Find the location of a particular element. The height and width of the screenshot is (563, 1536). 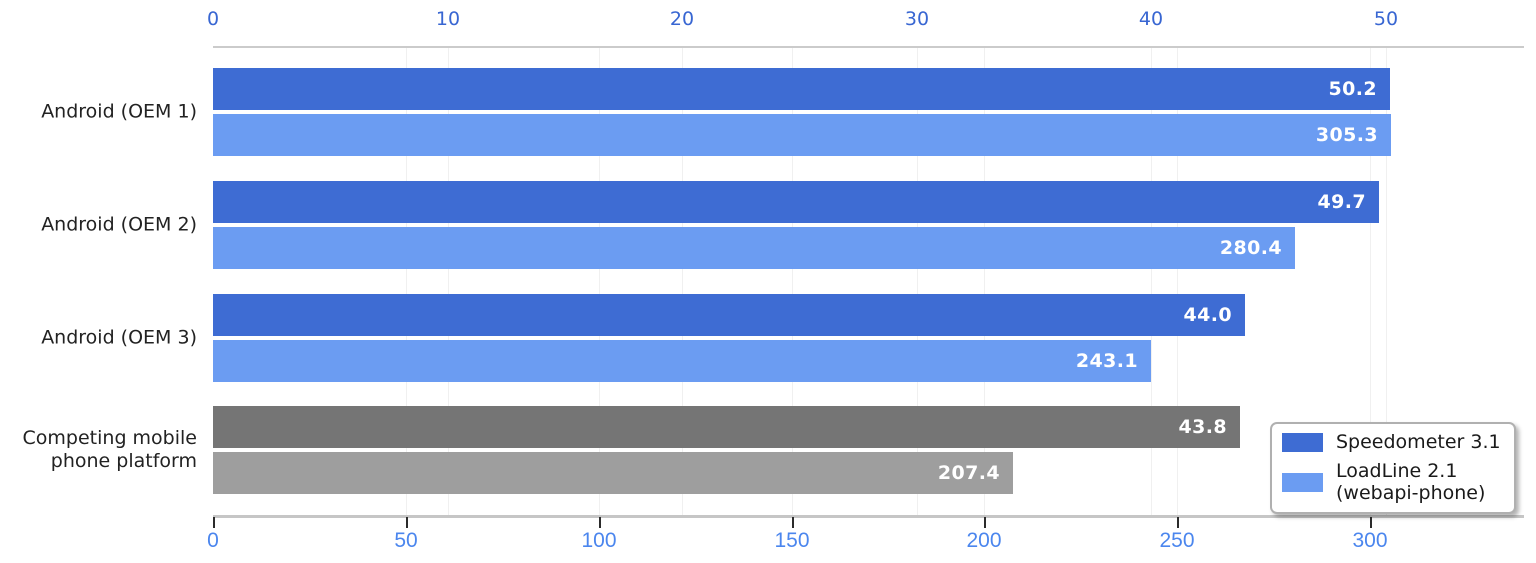

bar-value-label: 243.1 is located at coordinates (1106, 361).